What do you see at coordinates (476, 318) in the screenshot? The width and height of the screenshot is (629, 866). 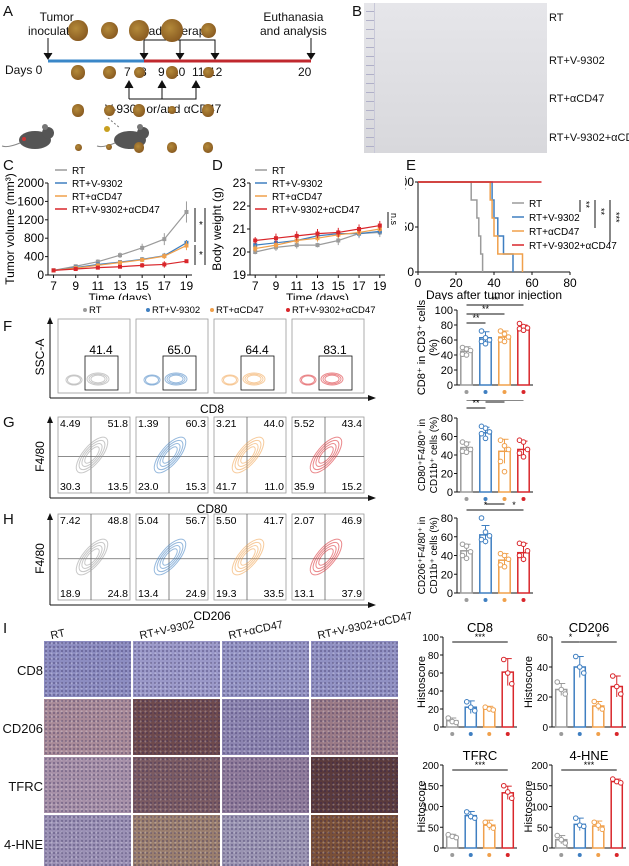 I see `sig-label: **` at bounding box center [476, 318].